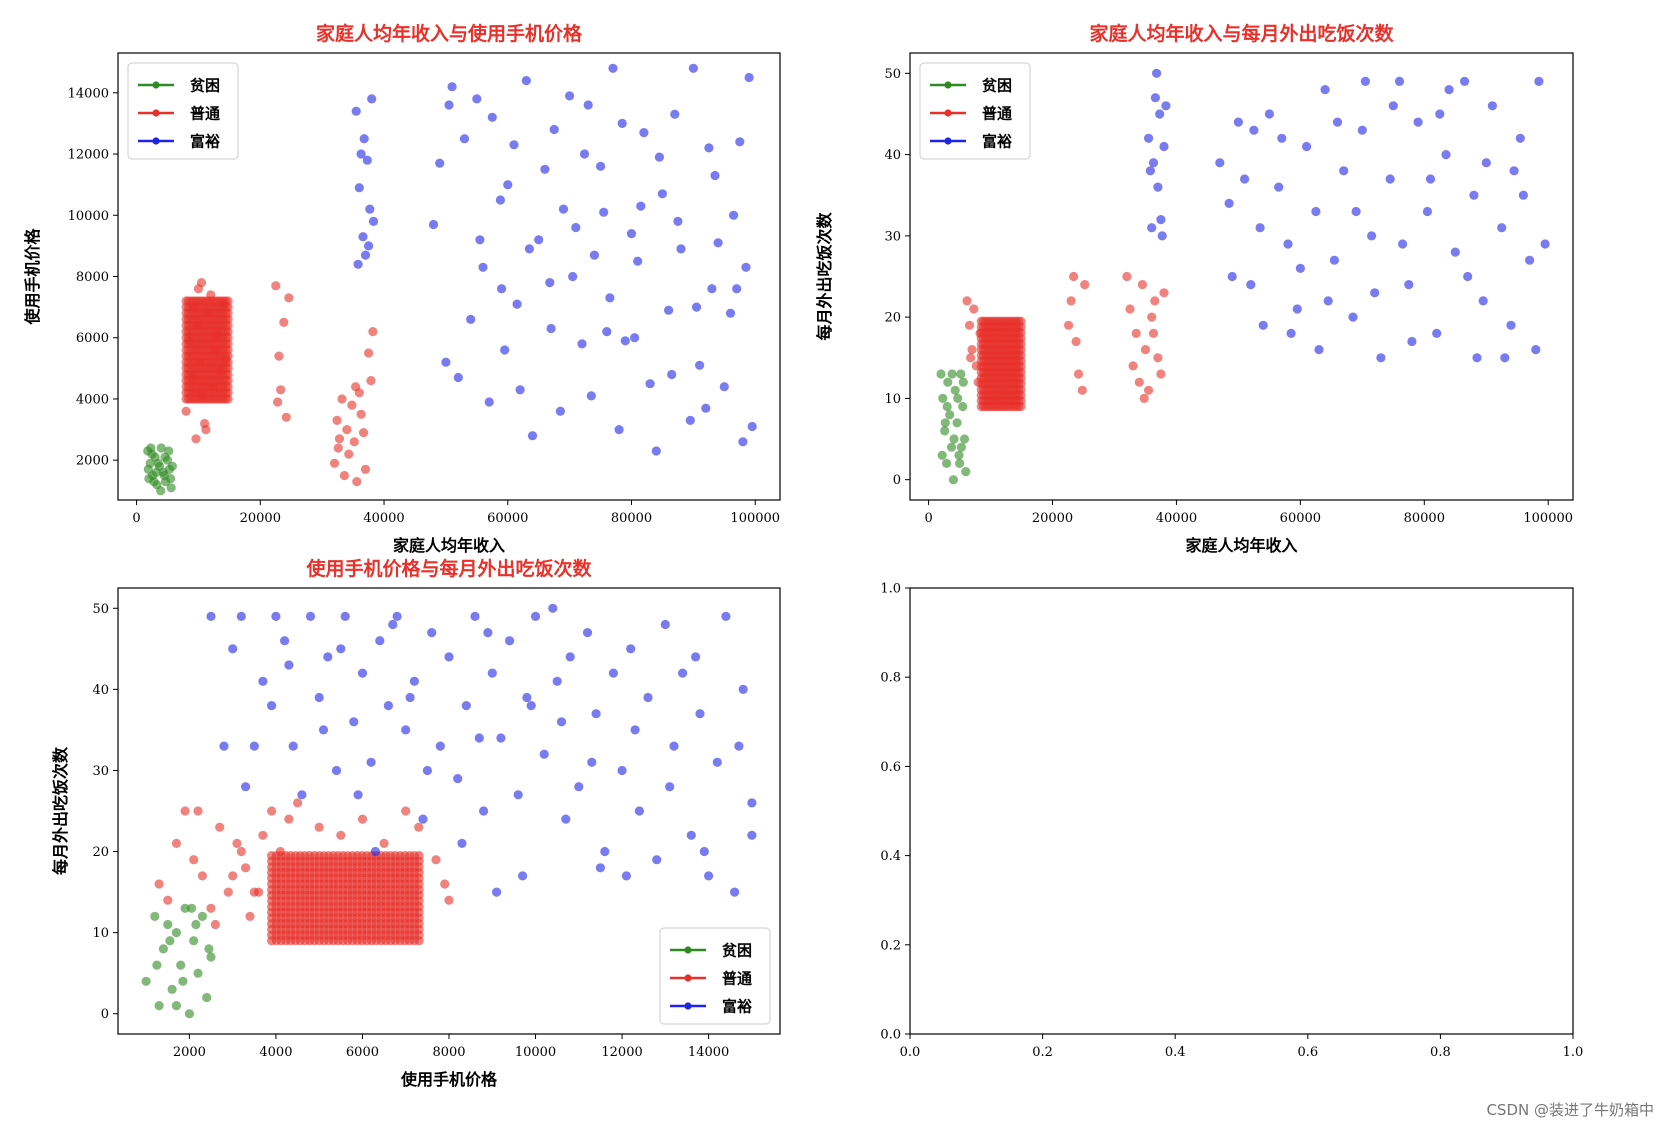 The image size is (1666, 1136). Describe the element at coordinates (279, 382) in the screenshot. I see `series-normal` at that location.